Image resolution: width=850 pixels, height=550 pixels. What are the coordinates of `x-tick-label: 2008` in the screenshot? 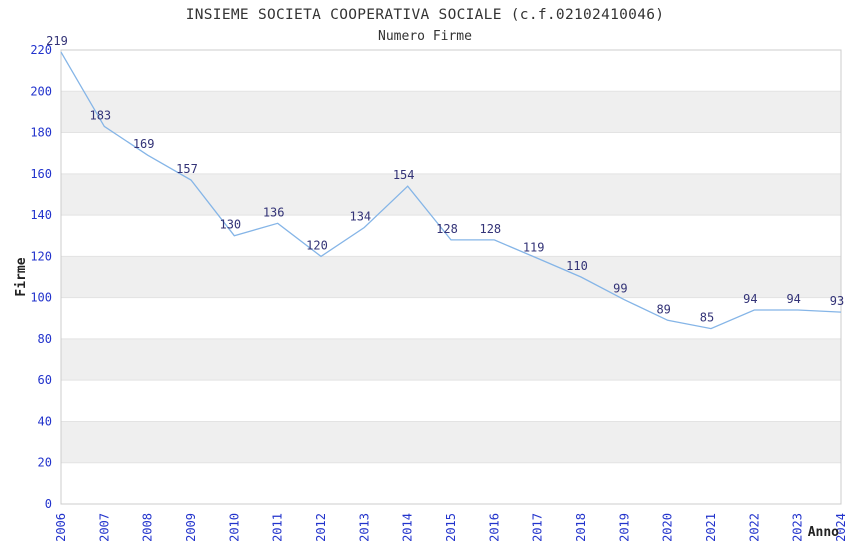 It's located at (148, 527).